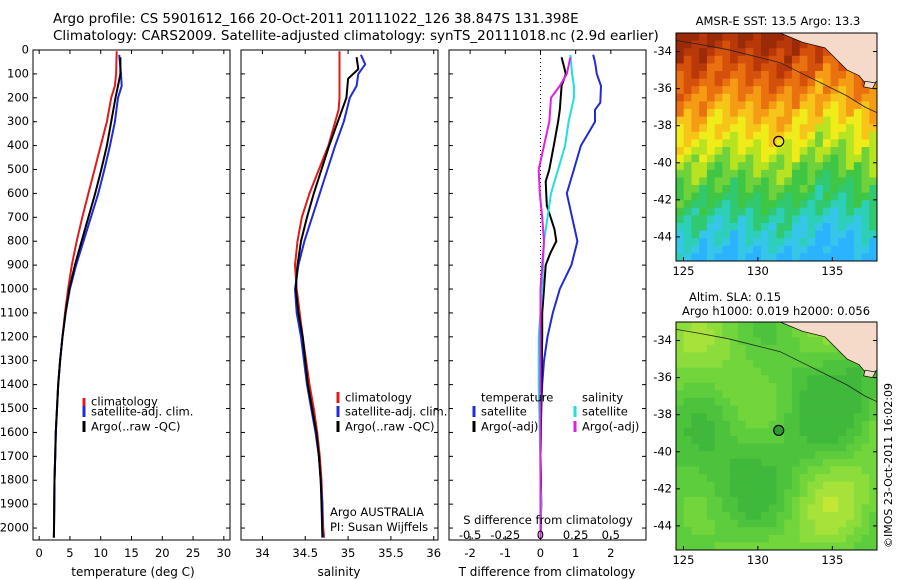 Image resolution: width=900 pixels, height=580 pixels. What do you see at coordinates (14, 312) in the screenshot?
I see `y-tick-label: 1100` at bounding box center [14, 312].